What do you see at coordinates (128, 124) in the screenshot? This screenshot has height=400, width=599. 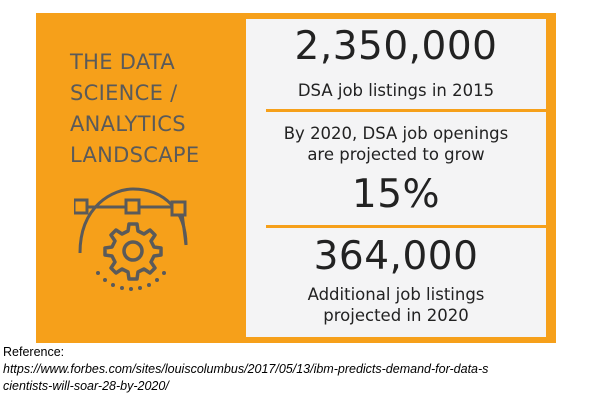 I see `title-line: ANALYTICS` at bounding box center [128, 124].